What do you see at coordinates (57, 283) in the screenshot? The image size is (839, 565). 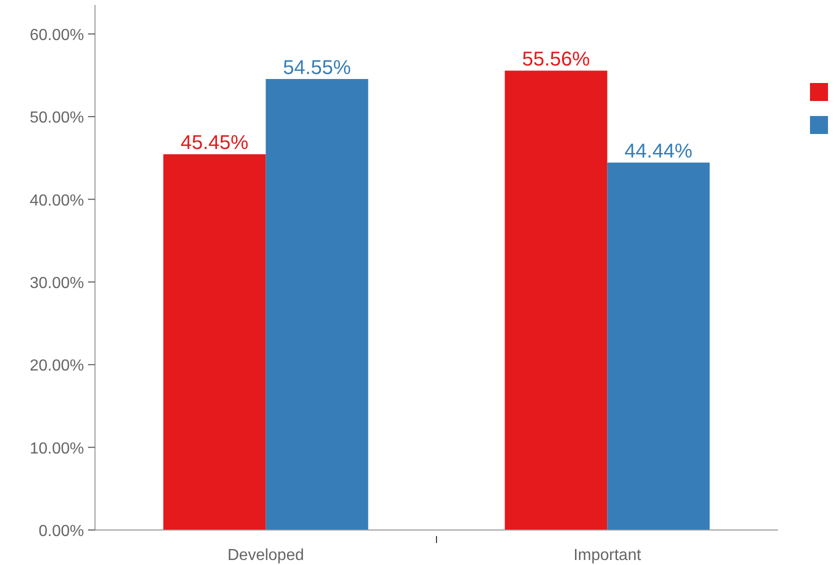 I see `y-tick-label: 30.00%` at bounding box center [57, 283].